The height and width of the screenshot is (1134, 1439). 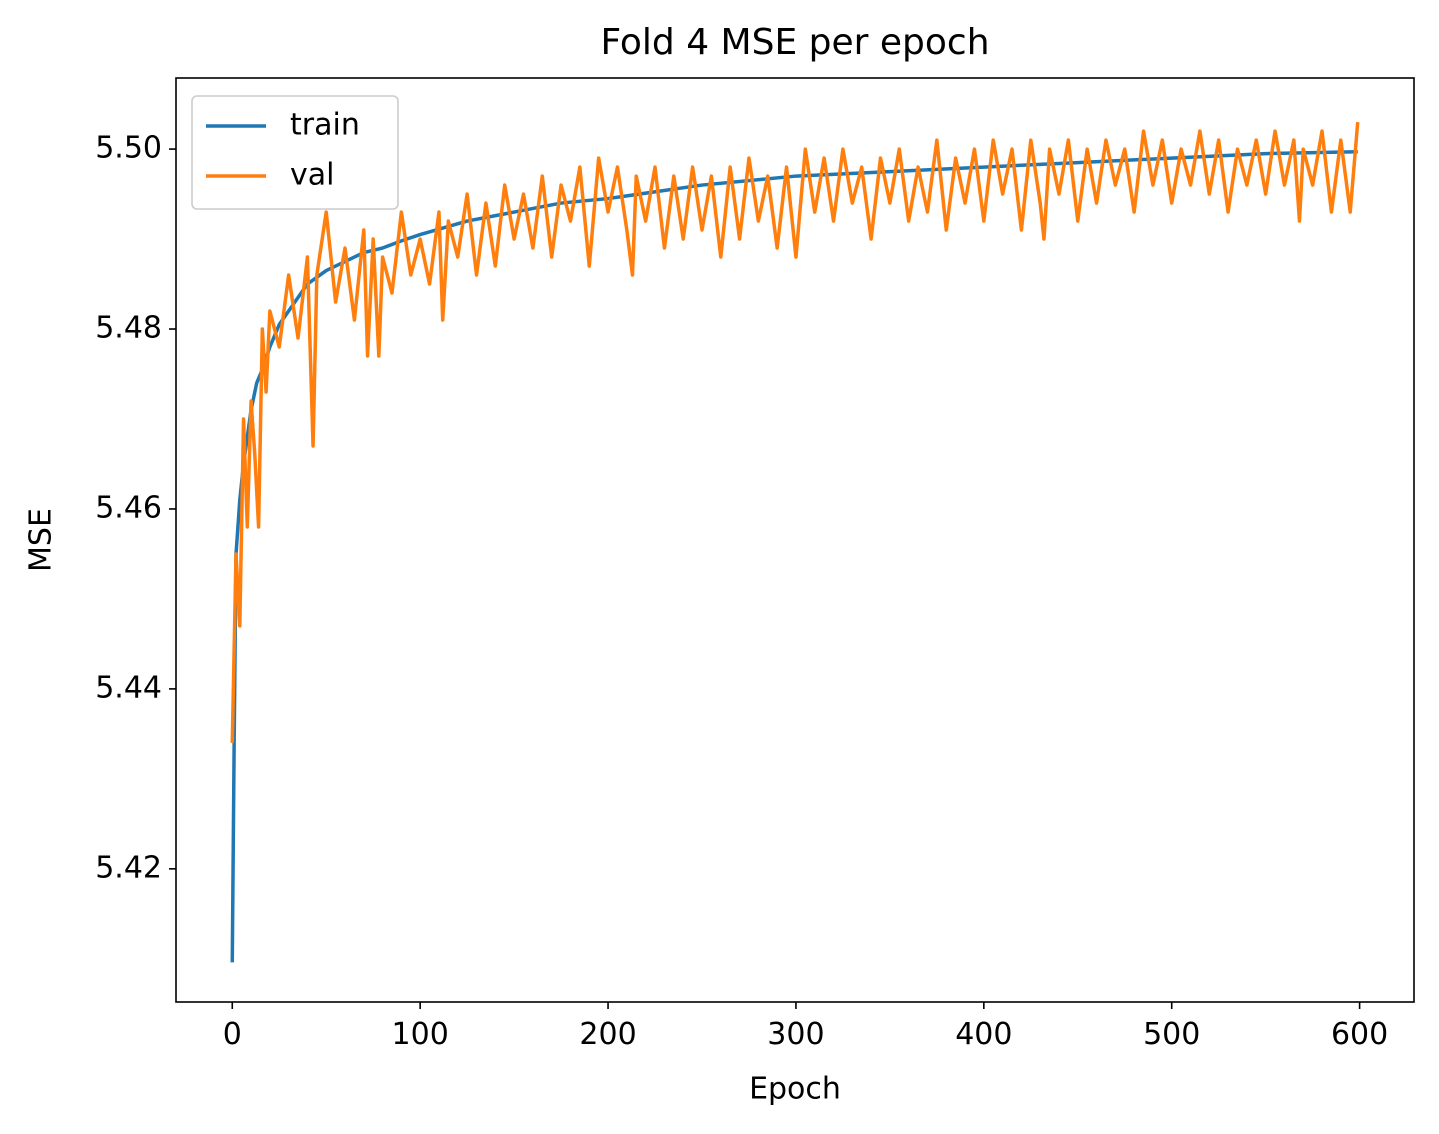 What do you see at coordinates (325, 125) in the screenshot?
I see `legend-label: train` at bounding box center [325, 125].